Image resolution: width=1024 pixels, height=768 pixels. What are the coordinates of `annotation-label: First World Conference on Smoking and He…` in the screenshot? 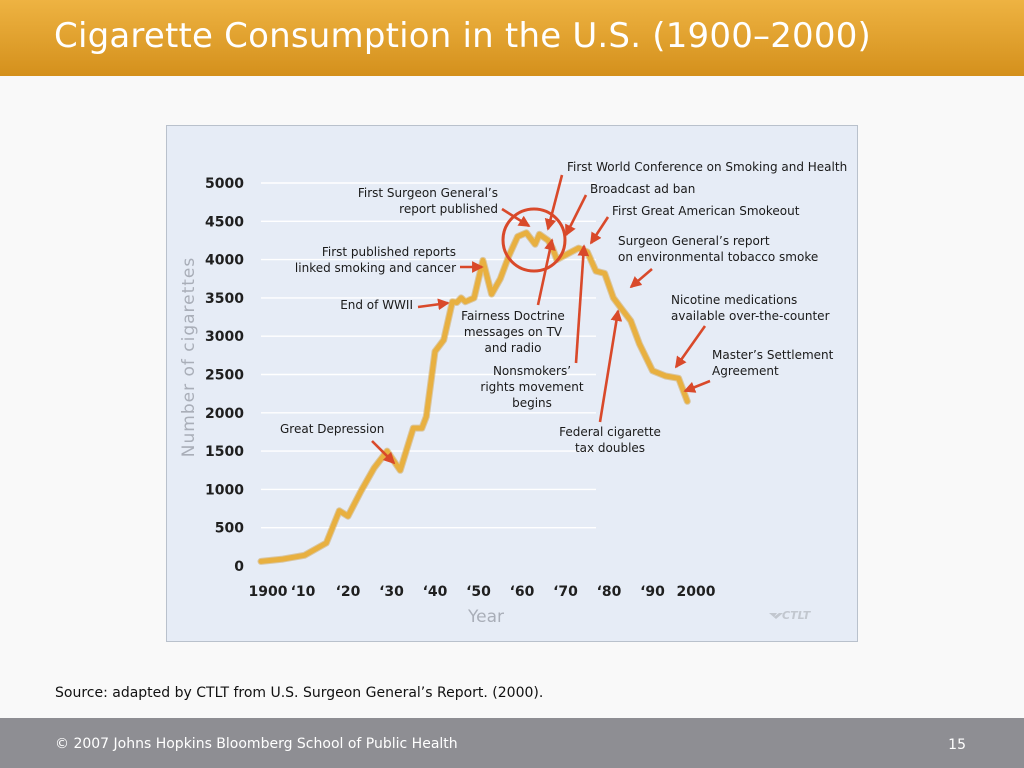 It's located at (707, 167).